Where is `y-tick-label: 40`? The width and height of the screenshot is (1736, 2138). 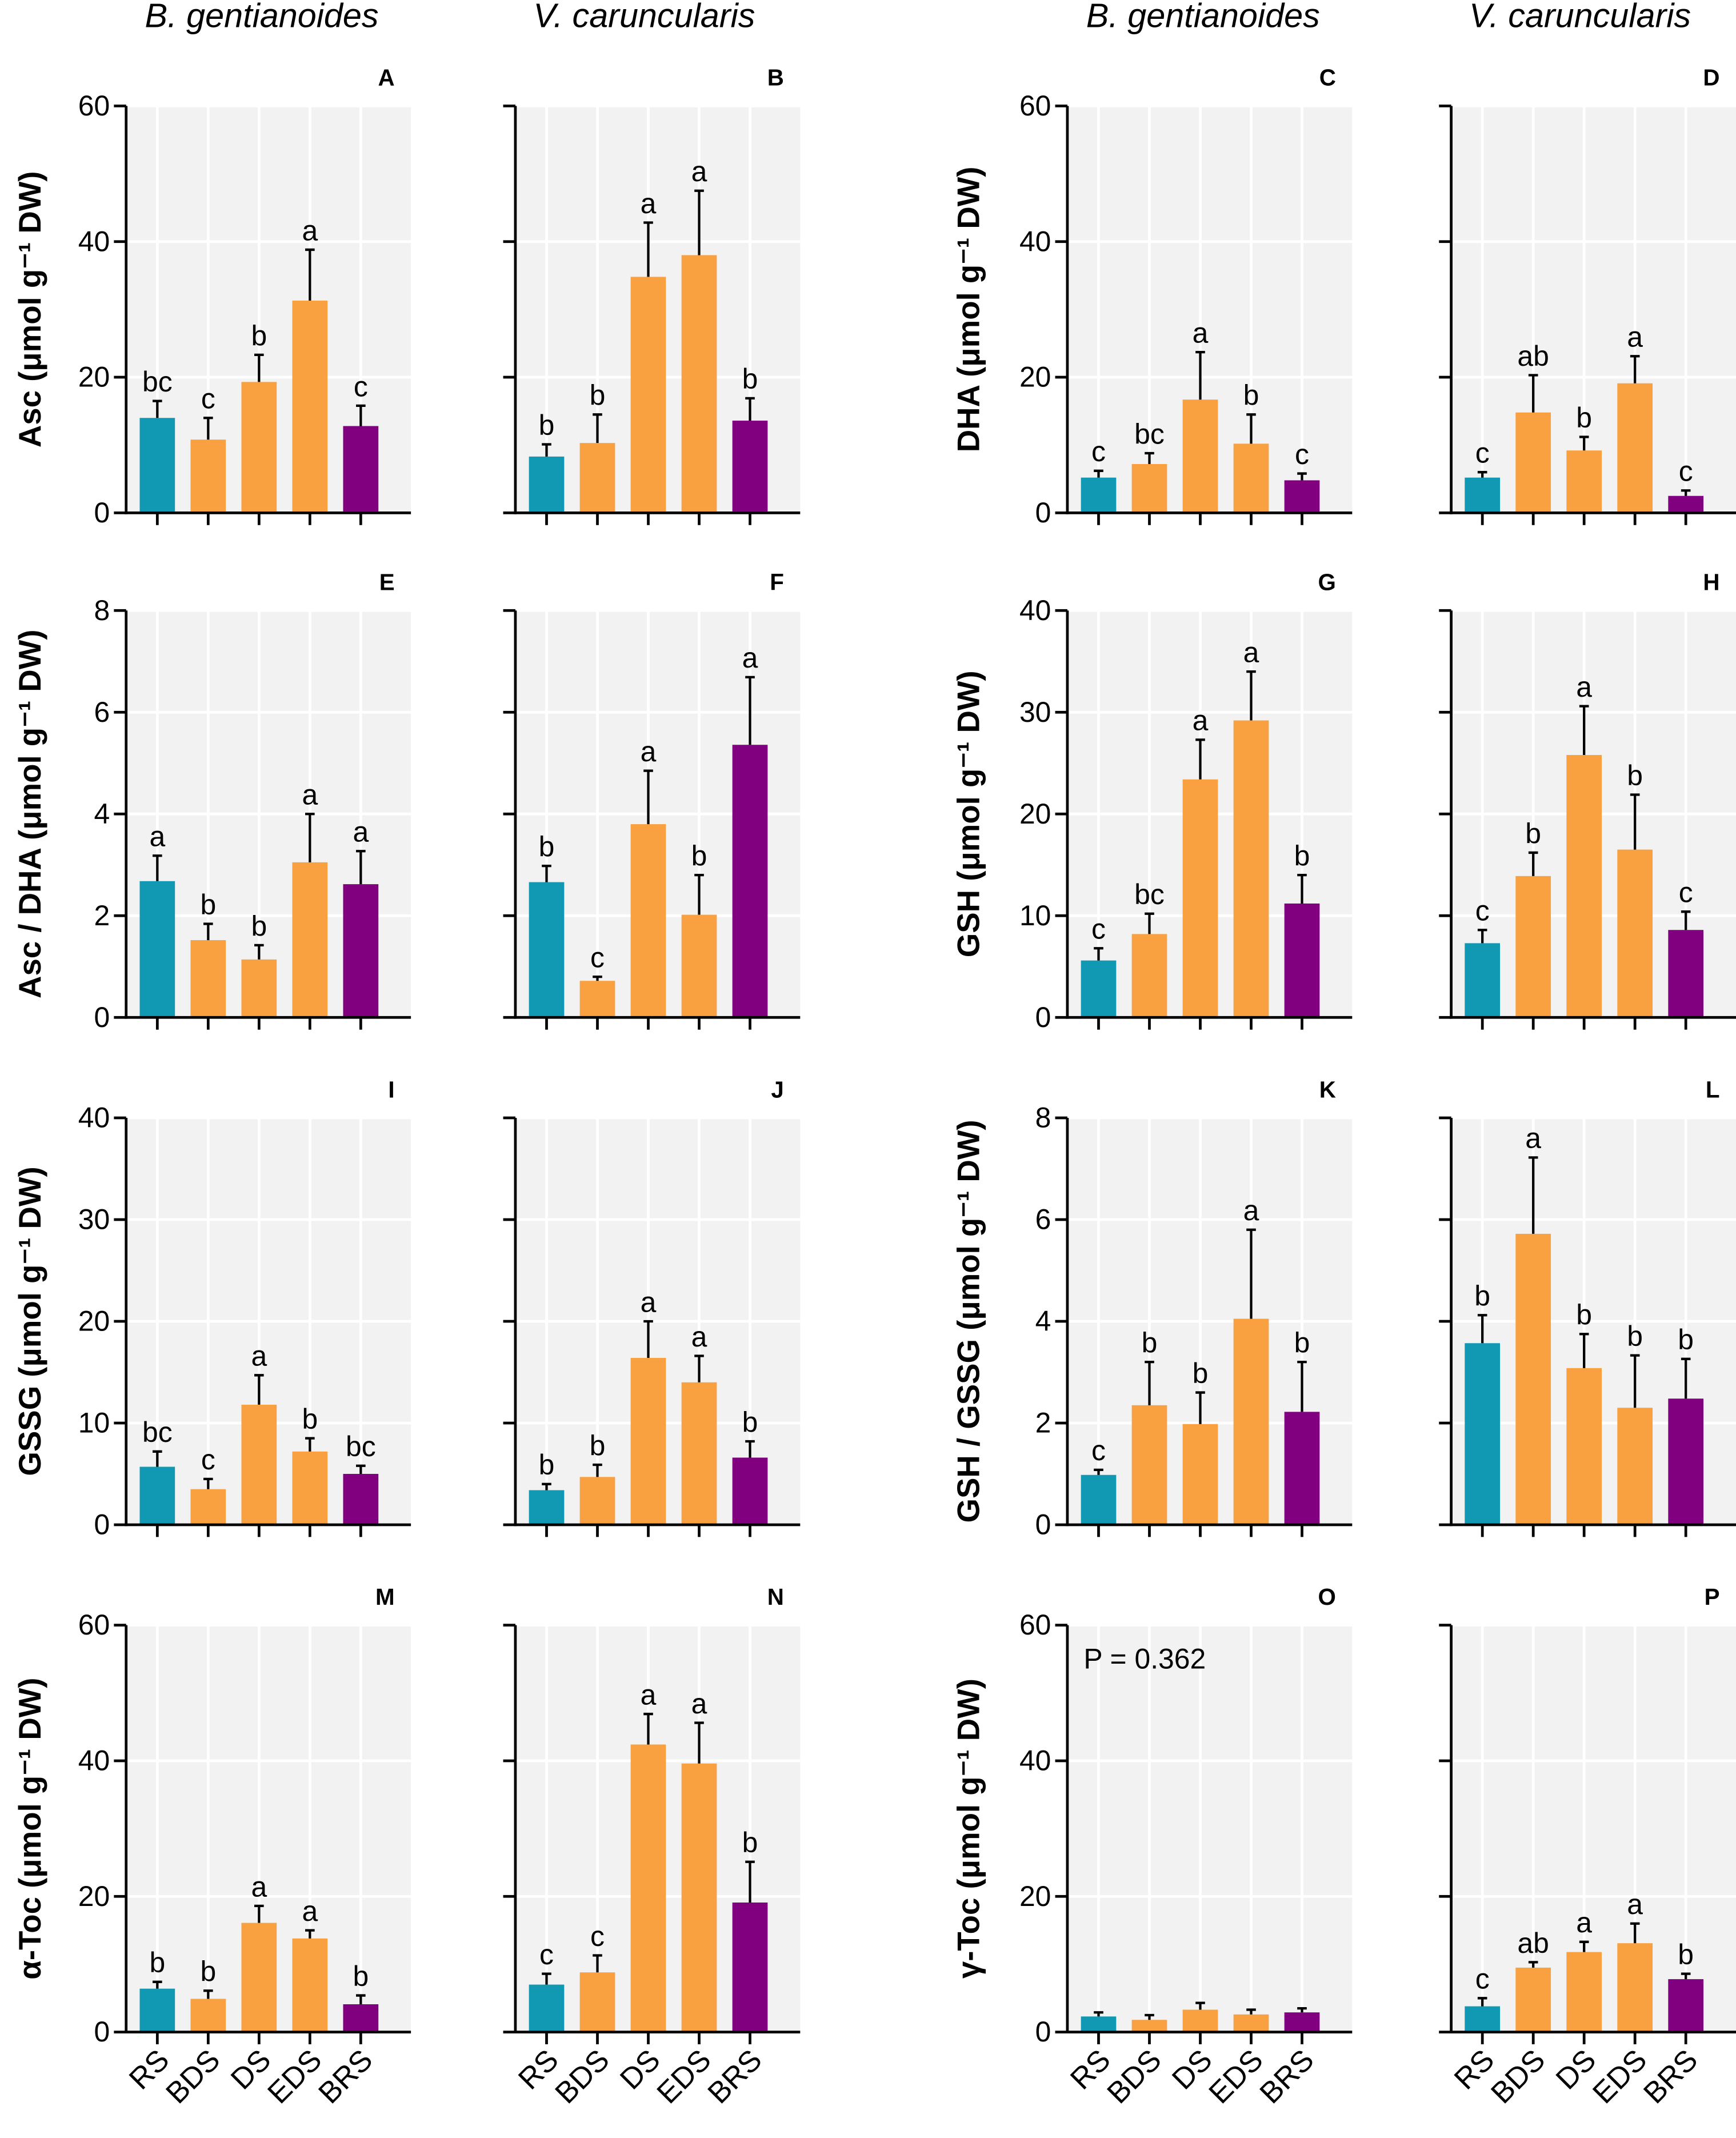 y-tick-label: 40 is located at coordinates (94, 1118).